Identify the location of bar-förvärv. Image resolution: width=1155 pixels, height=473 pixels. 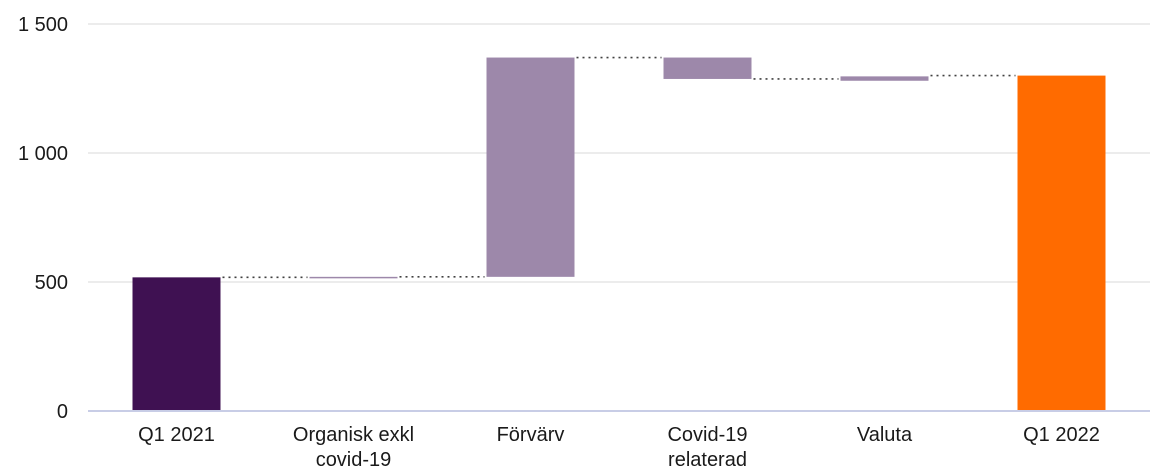
(530, 167).